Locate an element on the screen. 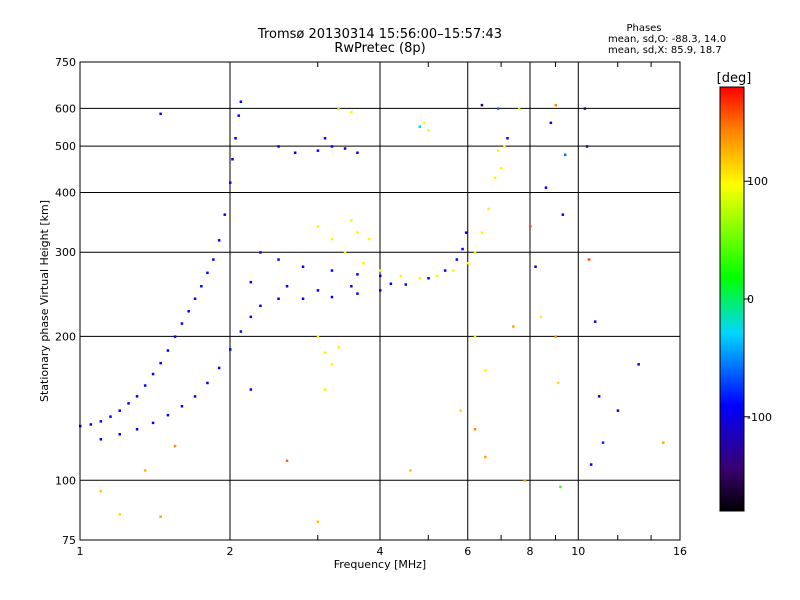 Image resolution: width=800 pixels, height=600 pixels. stats-heading: Phases is located at coordinates (643, 28).